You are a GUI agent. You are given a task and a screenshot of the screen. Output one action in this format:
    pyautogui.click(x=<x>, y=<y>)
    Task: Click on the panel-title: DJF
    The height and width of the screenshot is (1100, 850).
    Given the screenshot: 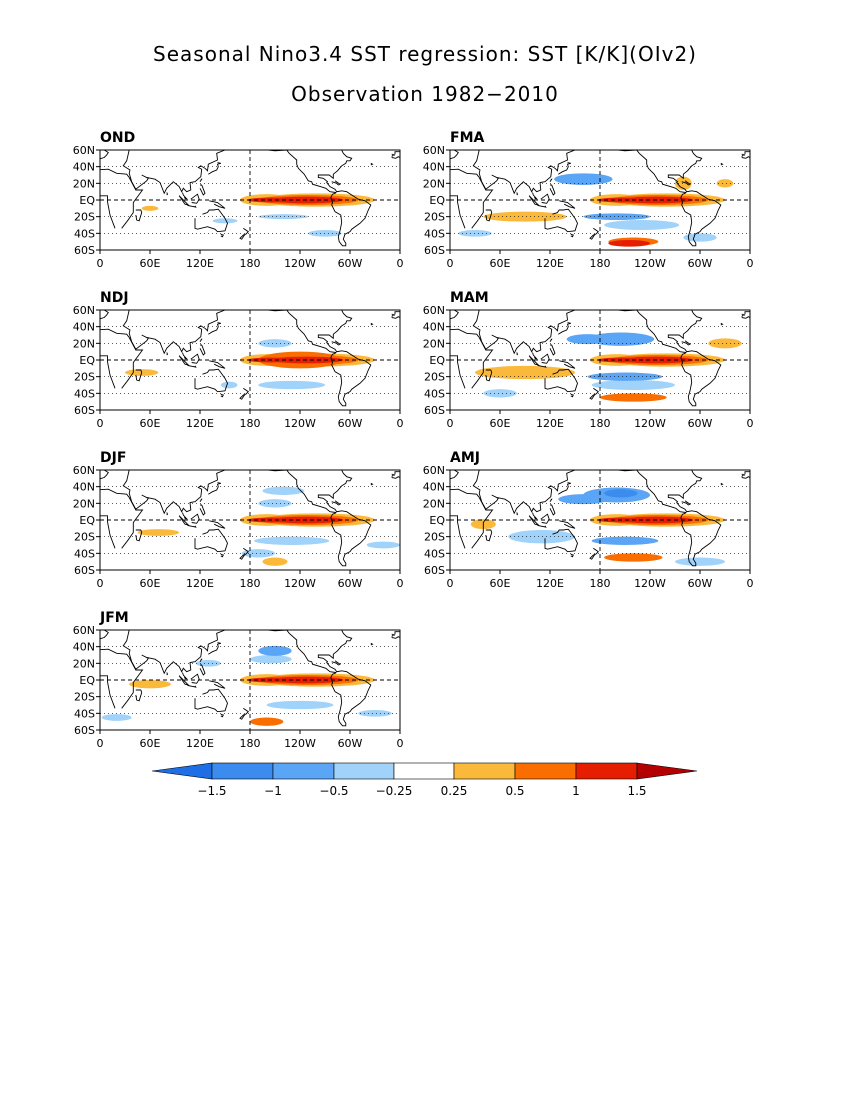 What is the action you would take?
    pyautogui.click(x=113, y=458)
    